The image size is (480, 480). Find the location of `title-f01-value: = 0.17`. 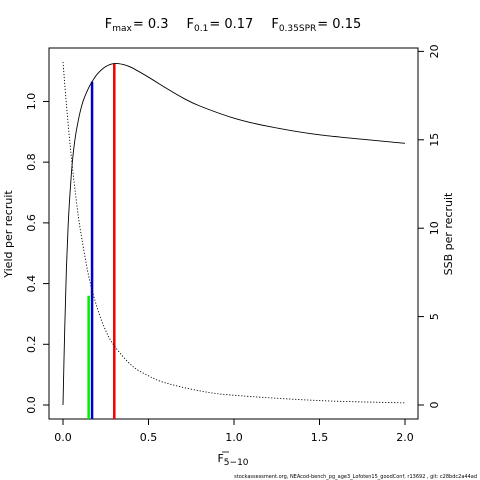

title-f01-value: = 0.17 is located at coordinates (231, 24).